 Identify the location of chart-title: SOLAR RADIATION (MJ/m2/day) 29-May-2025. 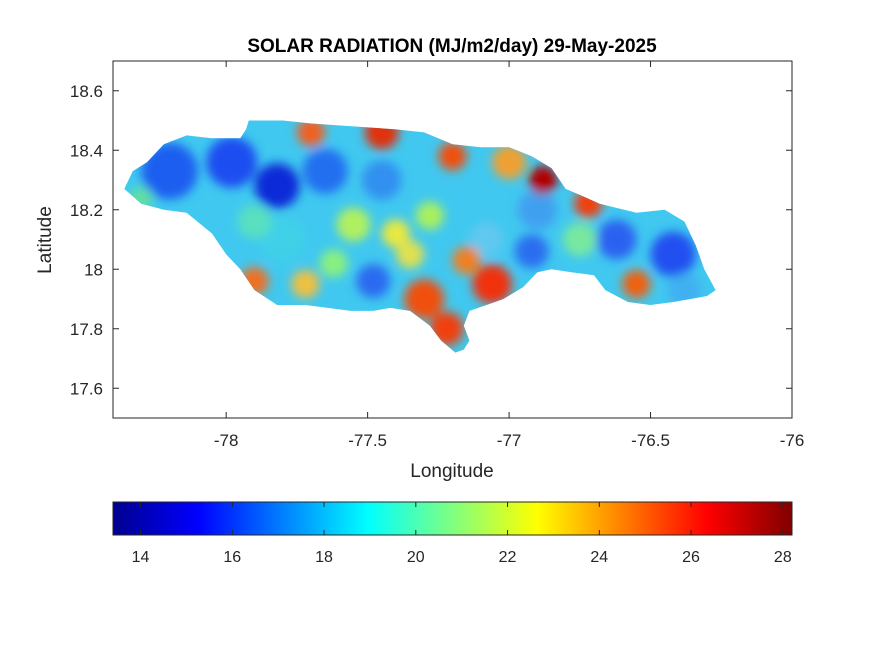
(452, 46).